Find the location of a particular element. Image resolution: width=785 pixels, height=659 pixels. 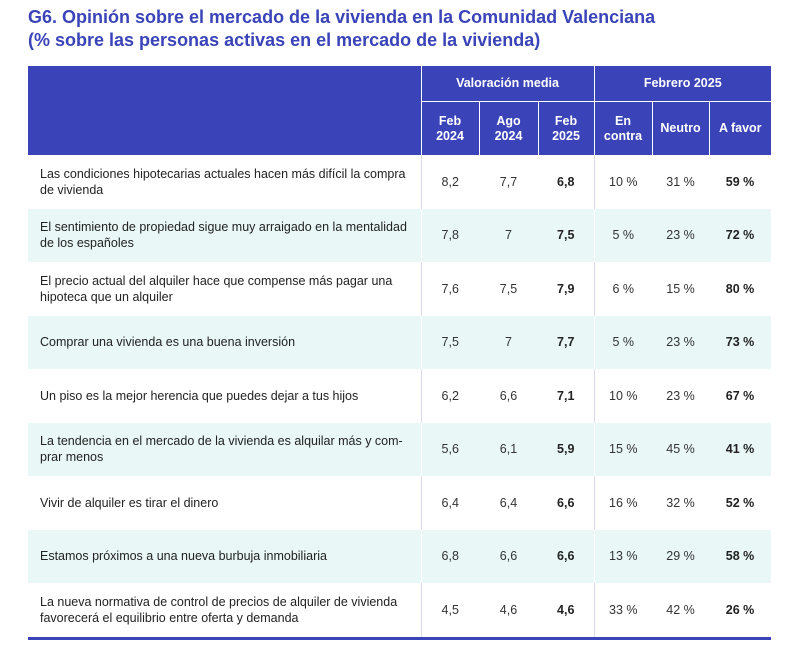

header-col-feb2025: Feb 2025 is located at coordinates (565, 128).